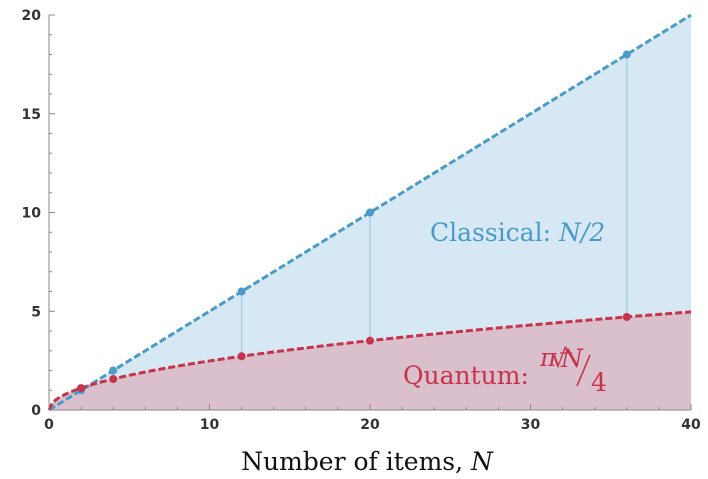  Describe the element at coordinates (352, 461) in the screenshot. I see `x-axis-label-text: Number of items,` at that location.